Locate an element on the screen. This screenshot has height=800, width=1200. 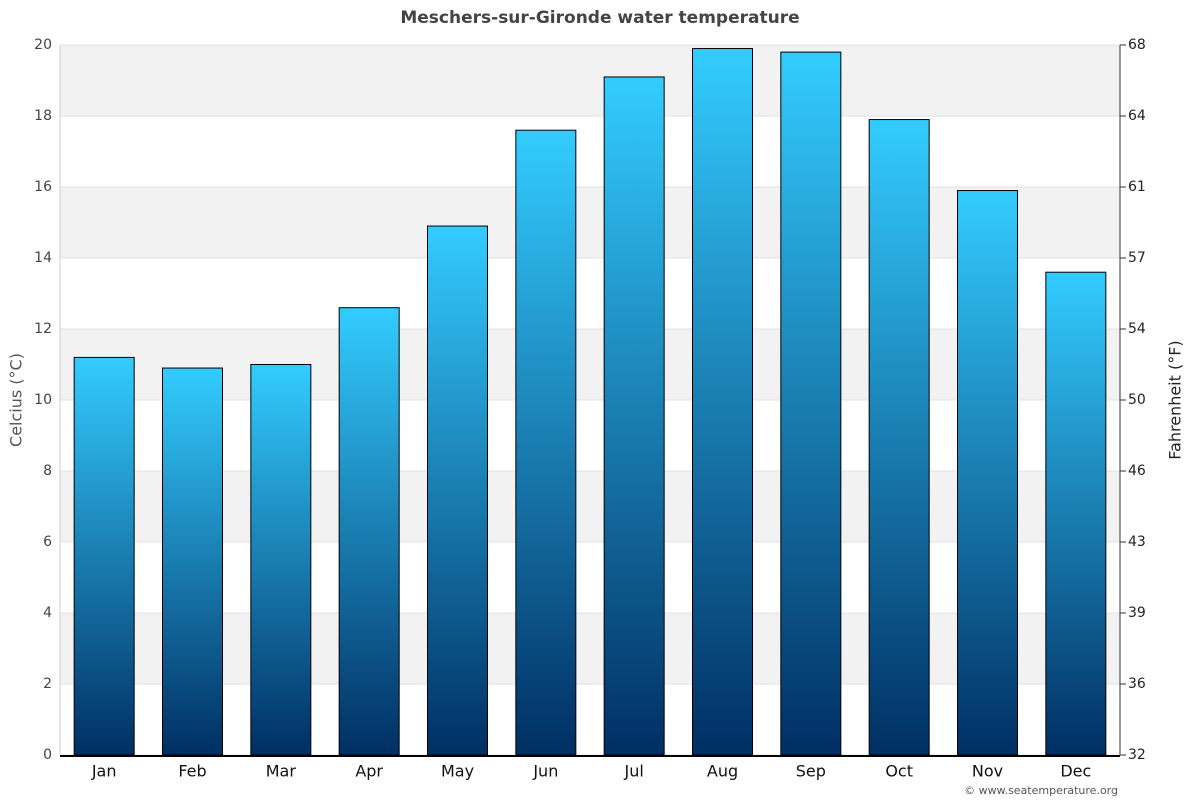
y2-tick-label: 39 is located at coordinates (1137, 613).